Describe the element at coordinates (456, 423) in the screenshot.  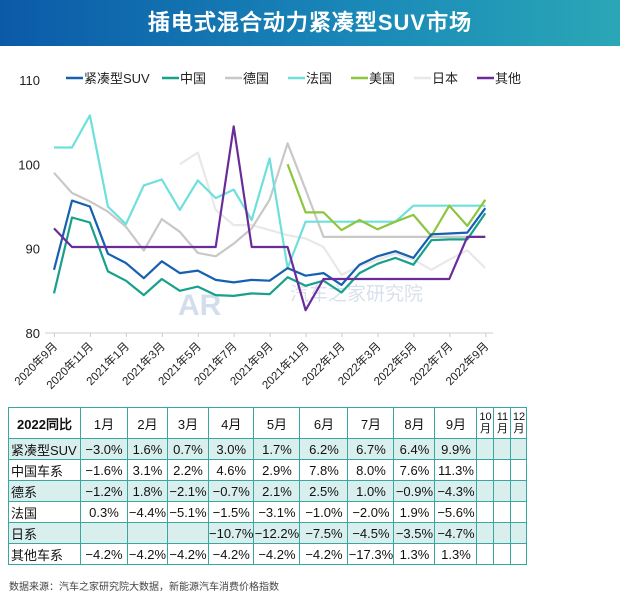
I see `column-header: 9月` at that location.